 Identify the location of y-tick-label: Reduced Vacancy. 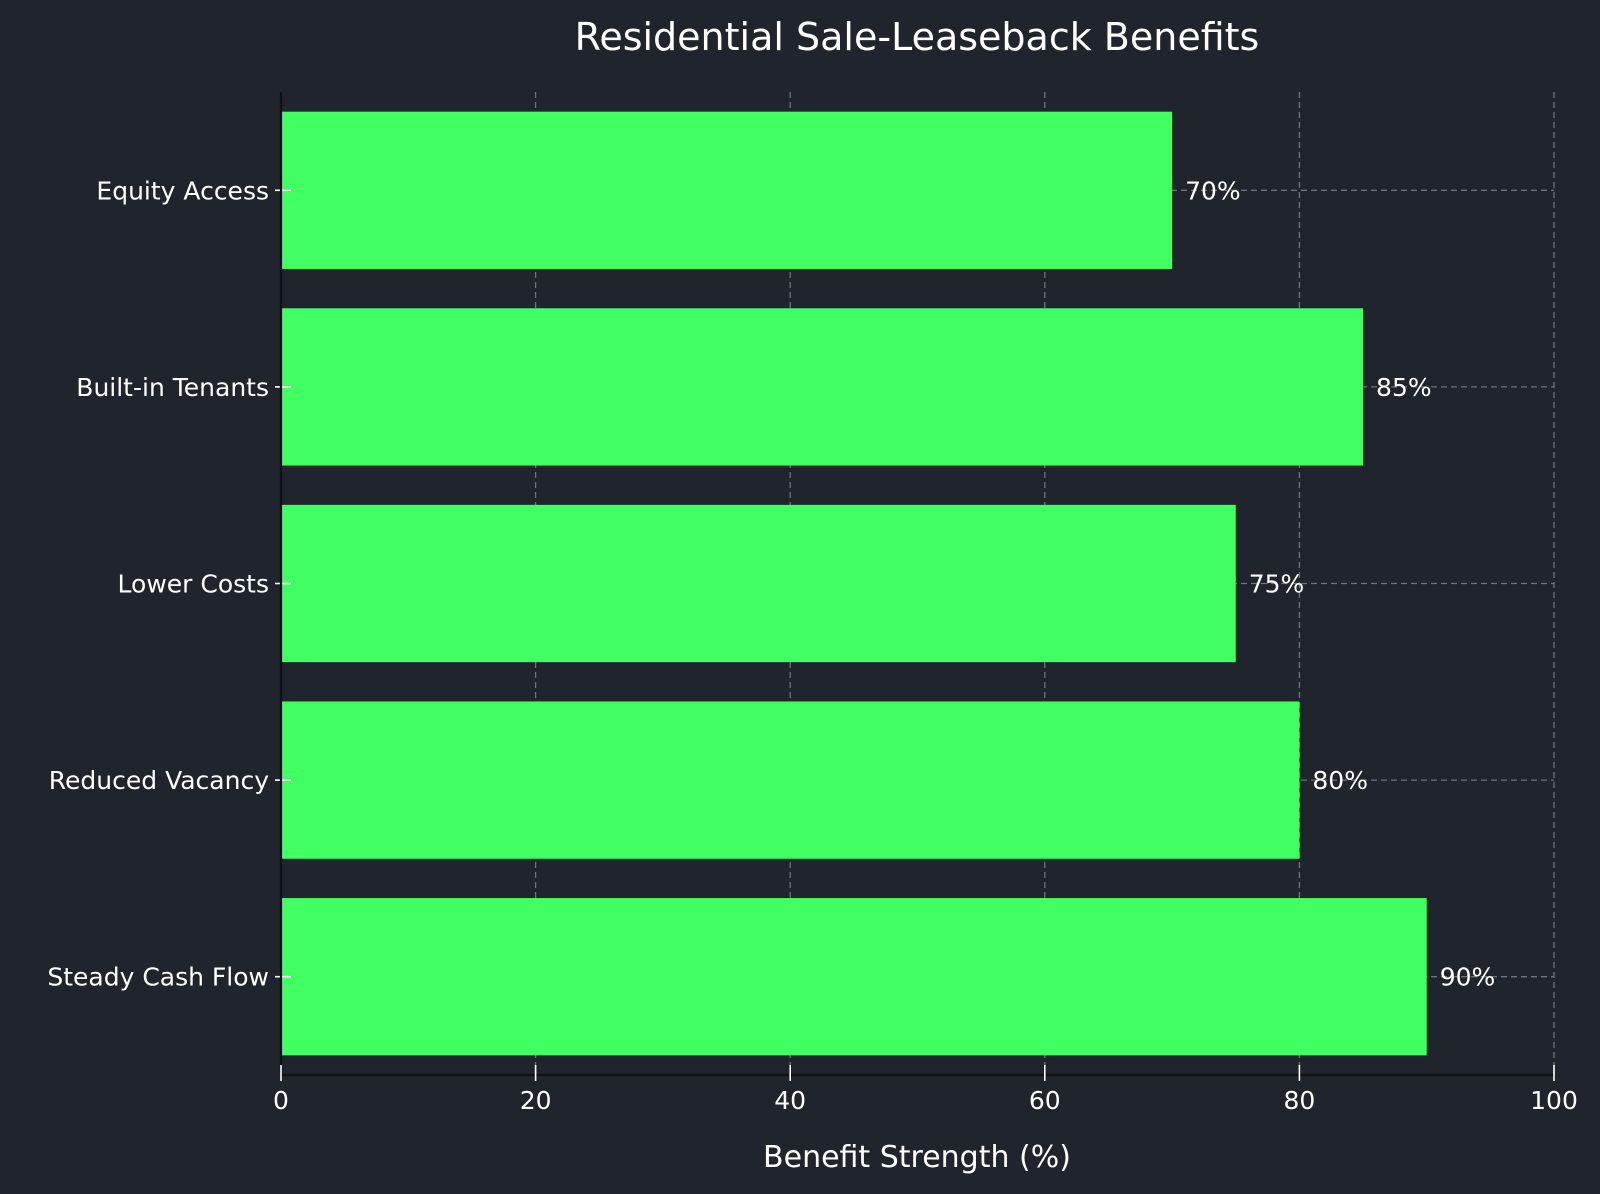
(159, 780).